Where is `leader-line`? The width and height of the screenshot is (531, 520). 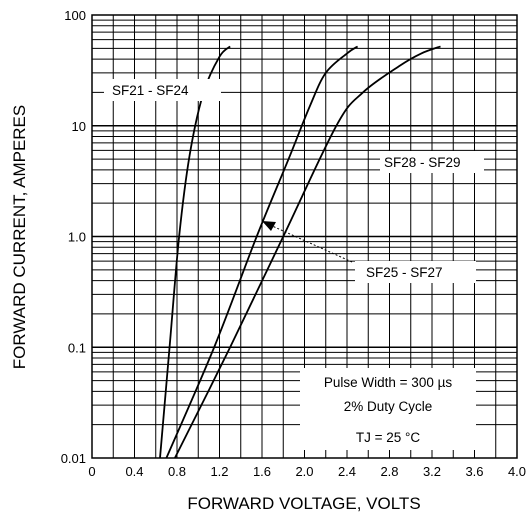 leader-line is located at coordinates (311, 243).